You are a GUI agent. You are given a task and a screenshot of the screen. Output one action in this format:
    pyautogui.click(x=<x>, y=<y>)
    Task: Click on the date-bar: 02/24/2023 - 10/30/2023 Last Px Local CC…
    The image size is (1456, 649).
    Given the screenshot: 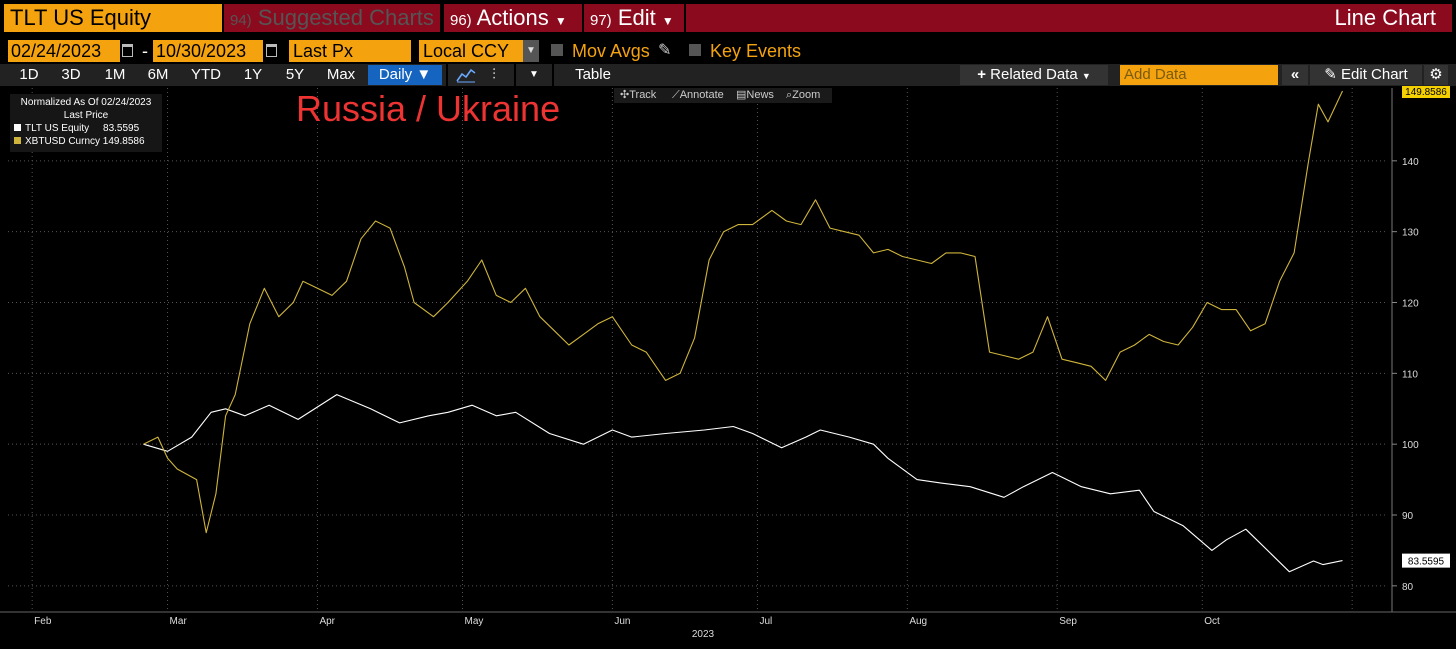 What is the action you would take?
    pyautogui.click(x=728, y=51)
    